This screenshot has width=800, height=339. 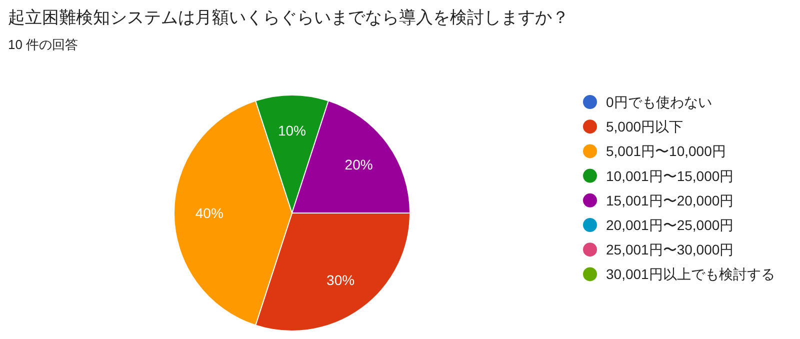 What do you see at coordinates (43, 44) in the screenshot?
I see `subtitle: 10 件の回答` at bounding box center [43, 44].